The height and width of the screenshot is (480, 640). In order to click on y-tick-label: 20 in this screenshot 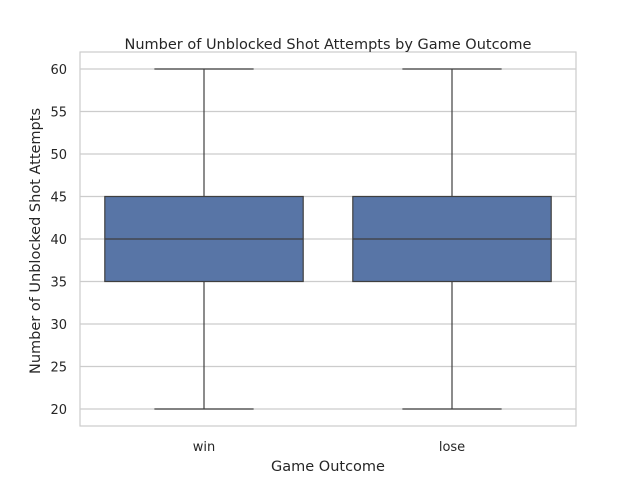, I will do `click(58, 410)`.